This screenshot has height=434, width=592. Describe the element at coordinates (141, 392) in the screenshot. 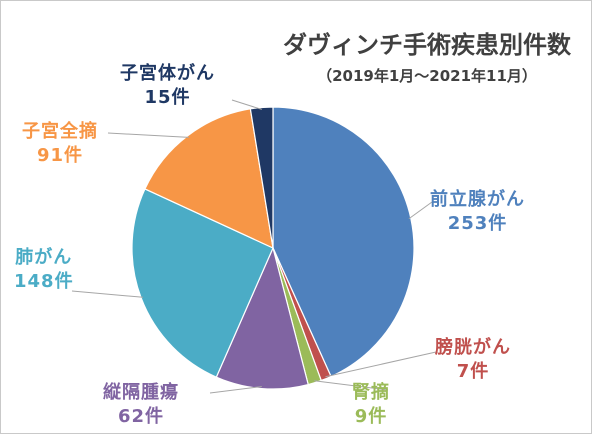

I see `slice-name: 縦隔腫瘍` at that location.